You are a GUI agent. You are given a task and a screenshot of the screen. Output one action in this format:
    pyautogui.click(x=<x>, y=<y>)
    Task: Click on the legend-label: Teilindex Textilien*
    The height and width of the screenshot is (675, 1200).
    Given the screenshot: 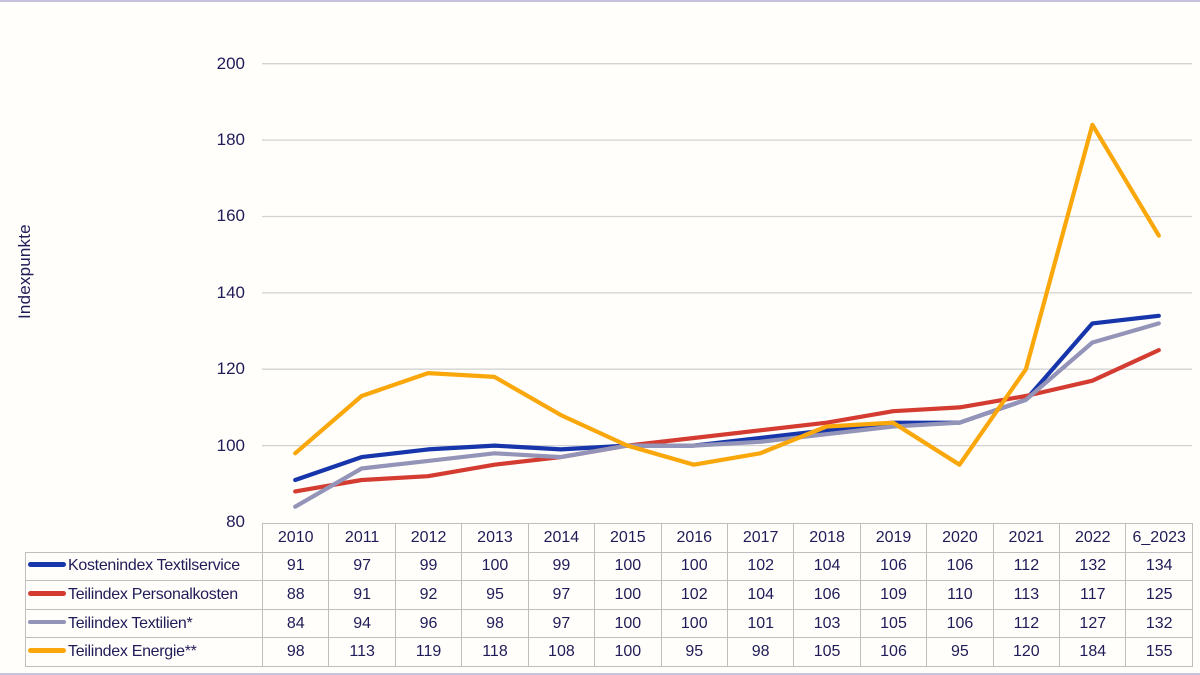 What is the action you would take?
    pyautogui.click(x=130, y=623)
    